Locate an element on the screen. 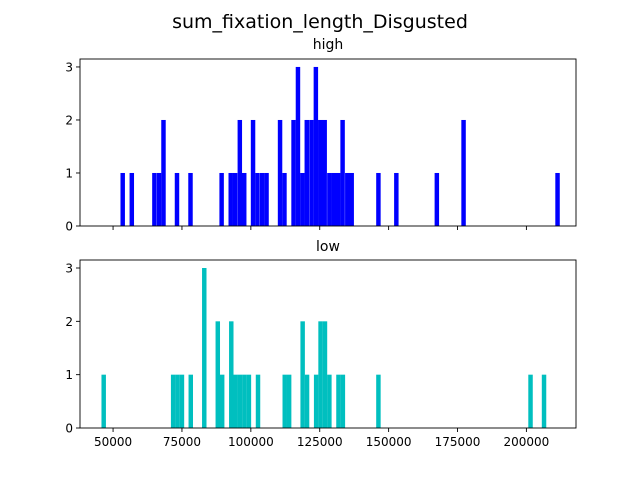 This screenshot has height=480, width=640. x-tick-label: 125000 is located at coordinates (320, 442).